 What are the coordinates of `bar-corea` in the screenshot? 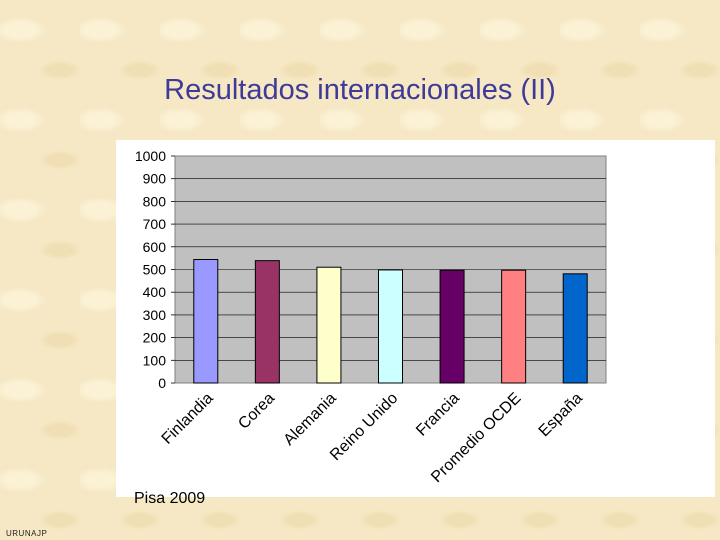 It's located at (267, 322).